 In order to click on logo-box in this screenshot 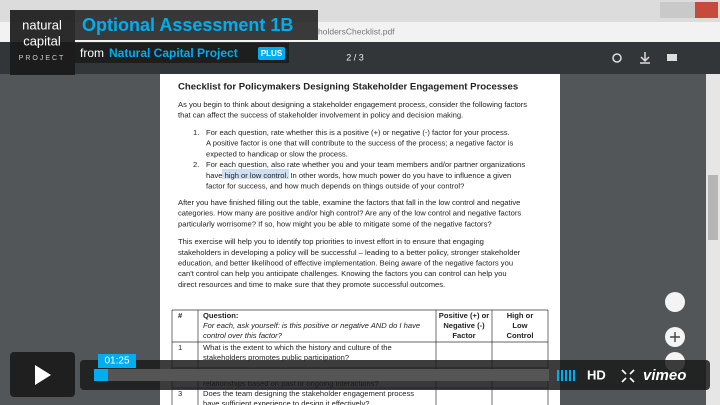, I will do `click(42, 42)`.